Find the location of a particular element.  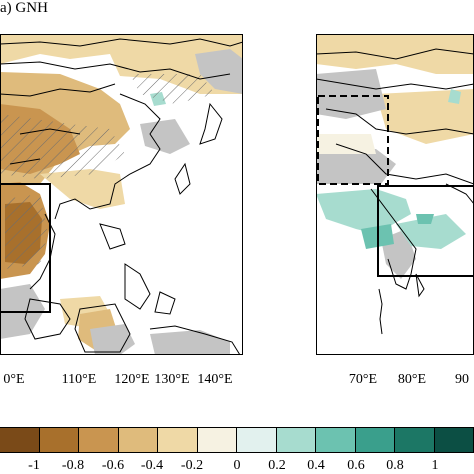

hatch-indochina is located at coordinates (26, 231).